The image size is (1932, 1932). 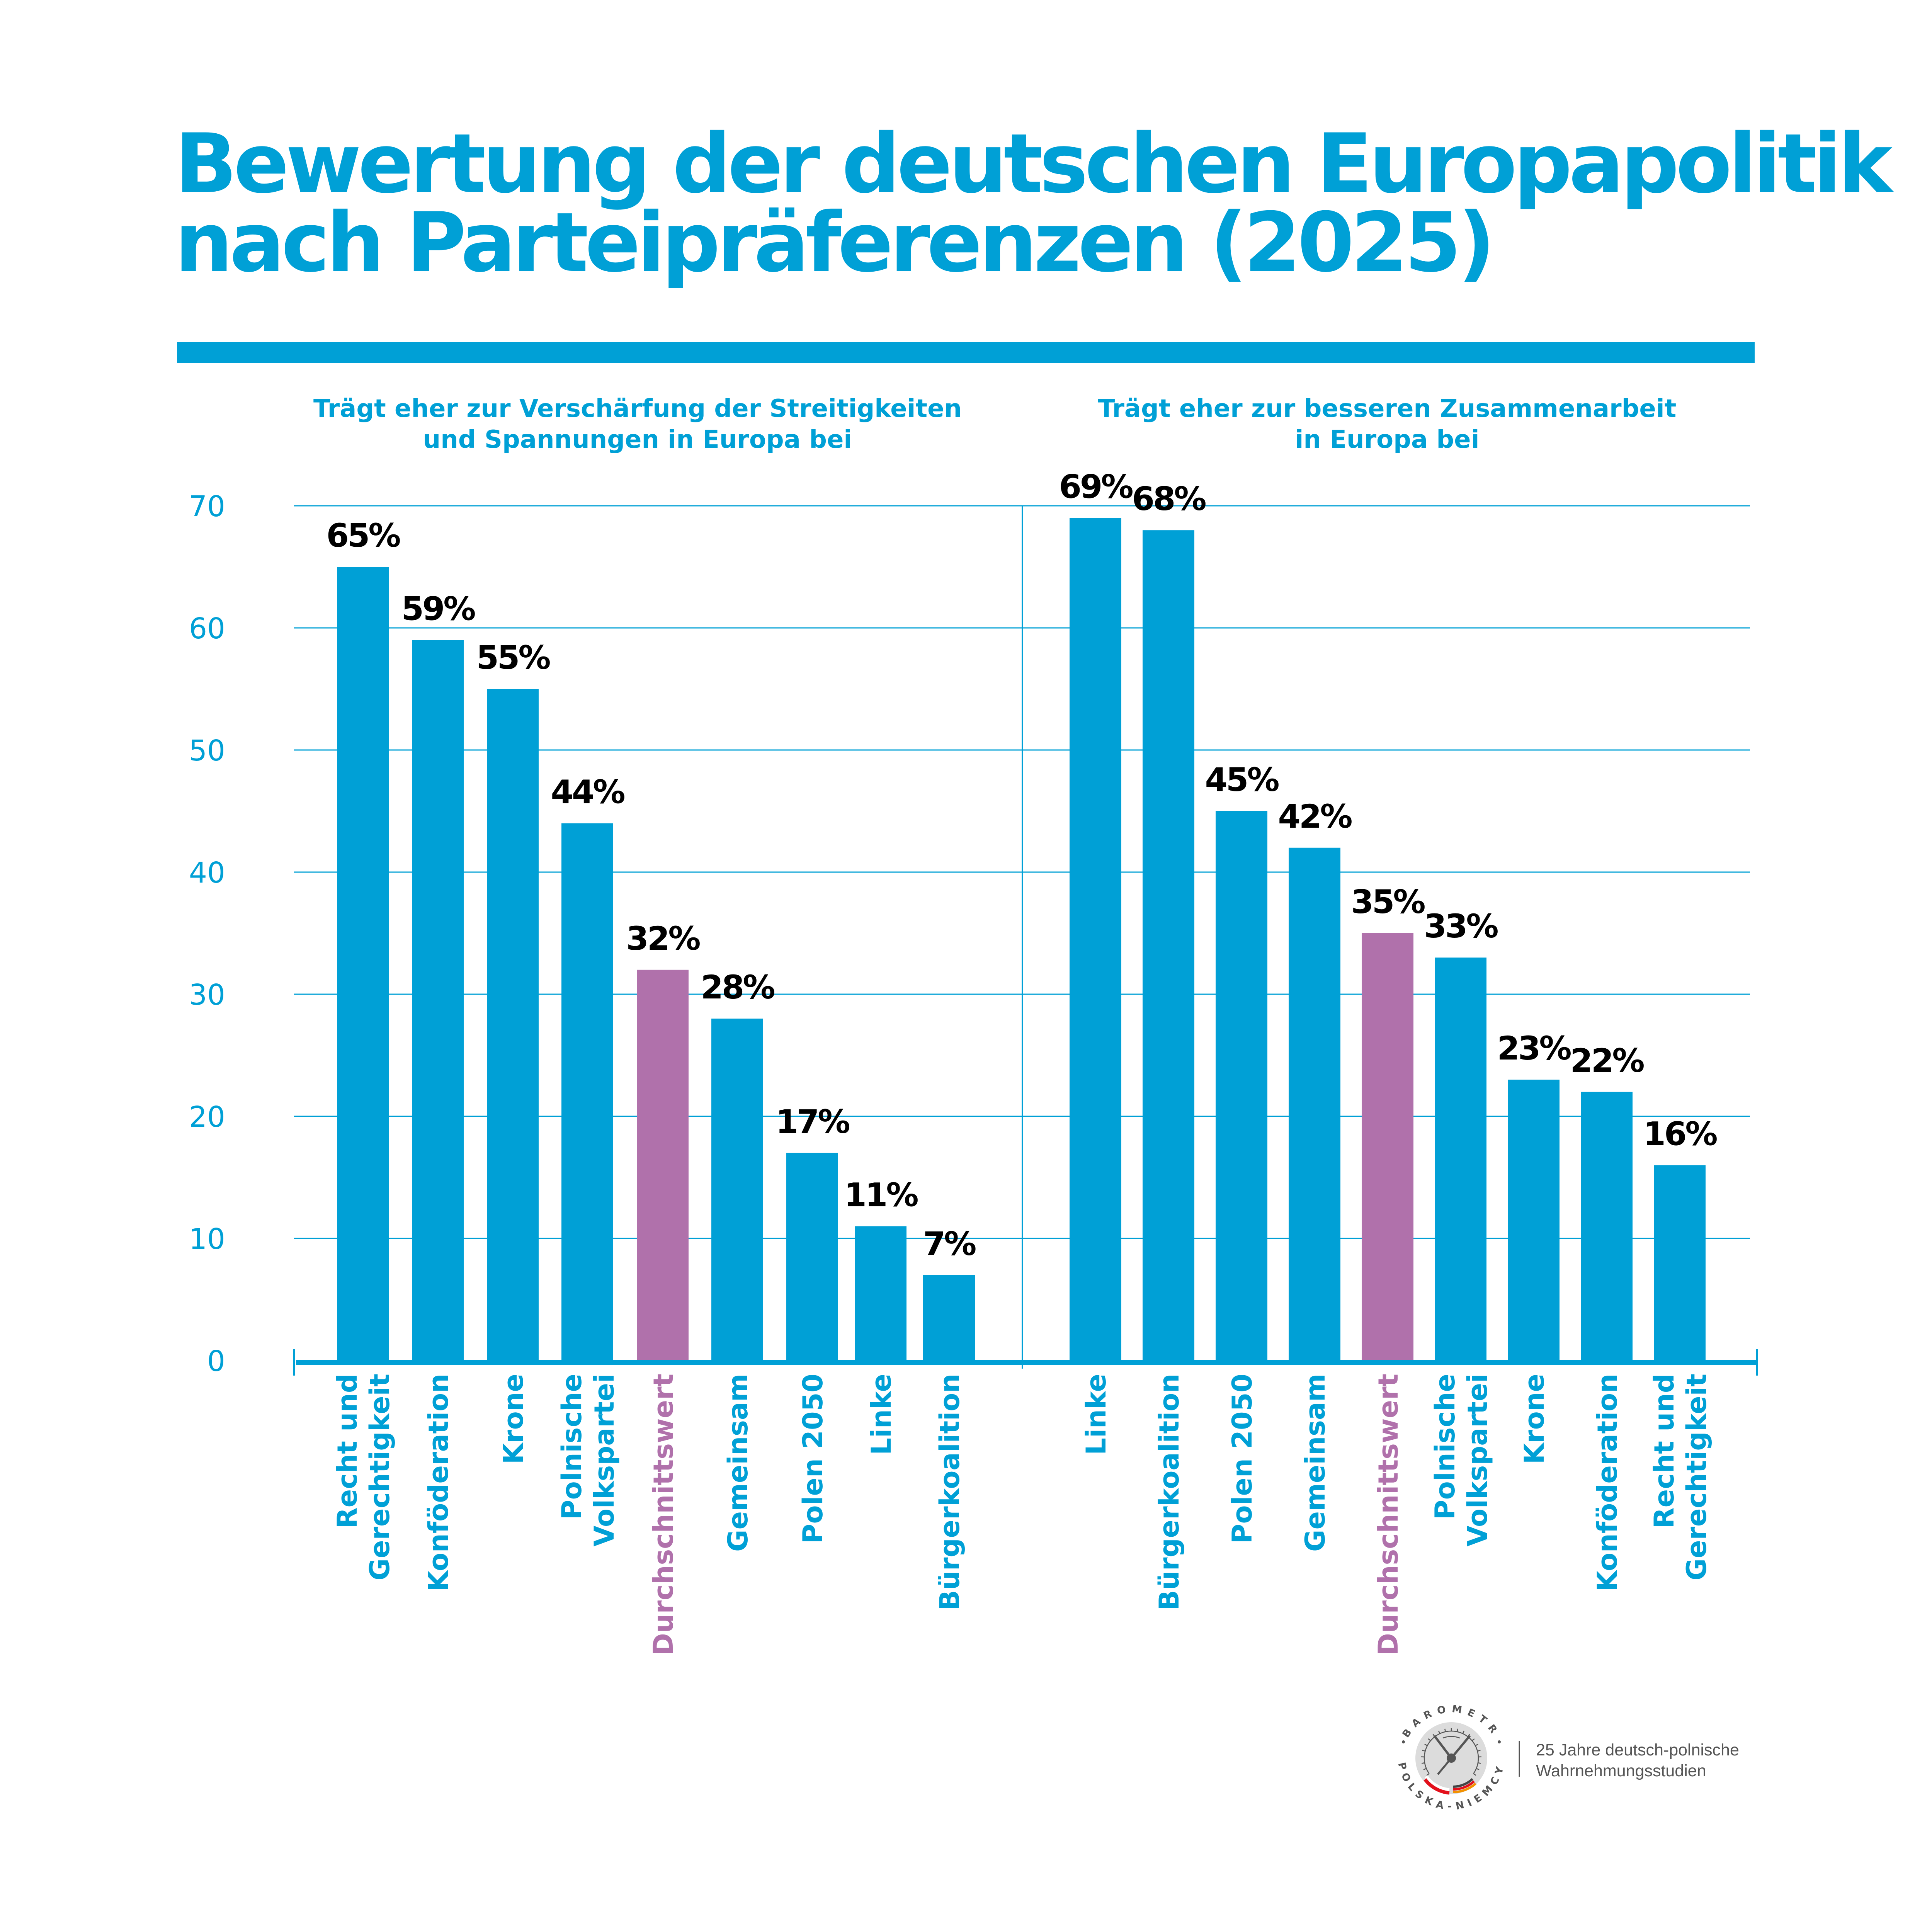 I want to click on title-divider, so click(x=966, y=353).